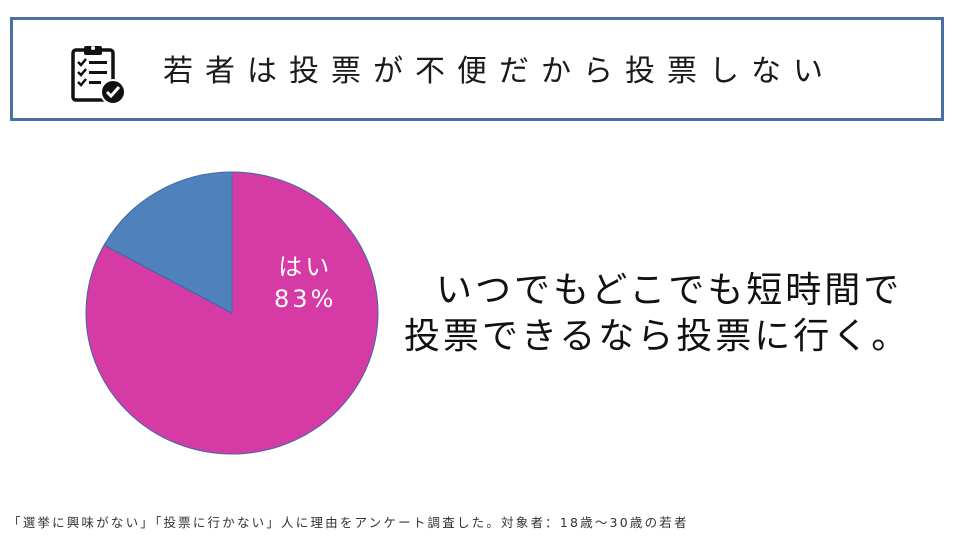  What do you see at coordinates (499, 71) in the screenshot?
I see `page-title: 若者は投票が不便だから投票しない` at bounding box center [499, 71].